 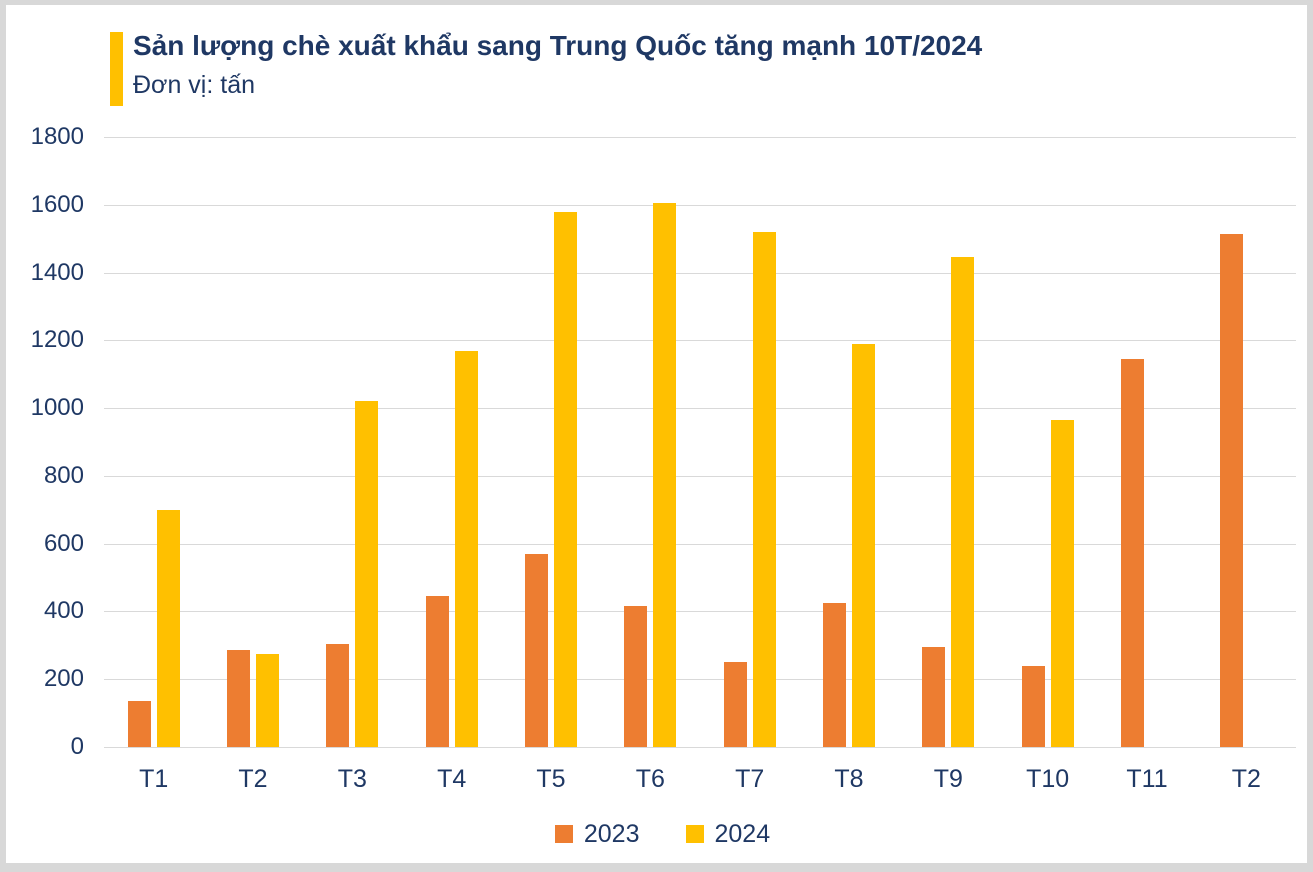 I want to click on bar-2024-t9, so click(x=963, y=502).